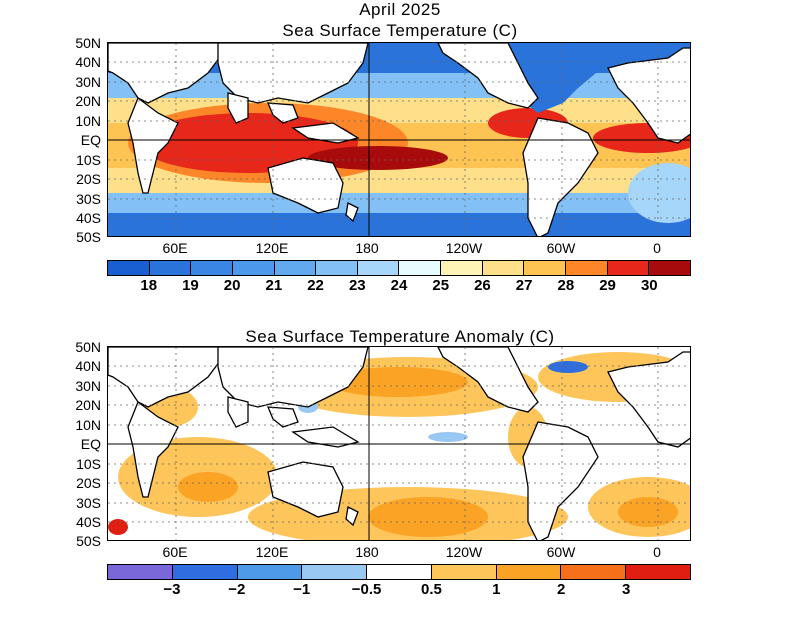 Image resolution: width=800 pixels, height=618 pixels. What do you see at coordinates (190, 285) in the screenshot?
I see `sst-colorbar-label: 19` at bounding box center [190, 285].